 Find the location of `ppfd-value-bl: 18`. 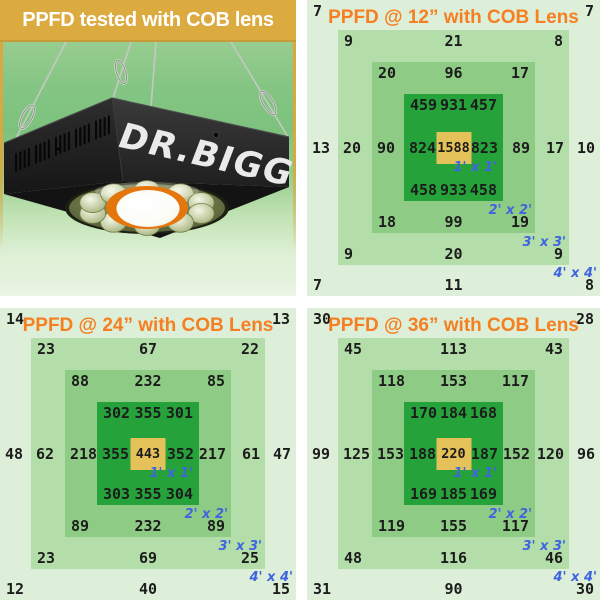

ppfd-value-bl: 18 is located at coordinates (387, 222).